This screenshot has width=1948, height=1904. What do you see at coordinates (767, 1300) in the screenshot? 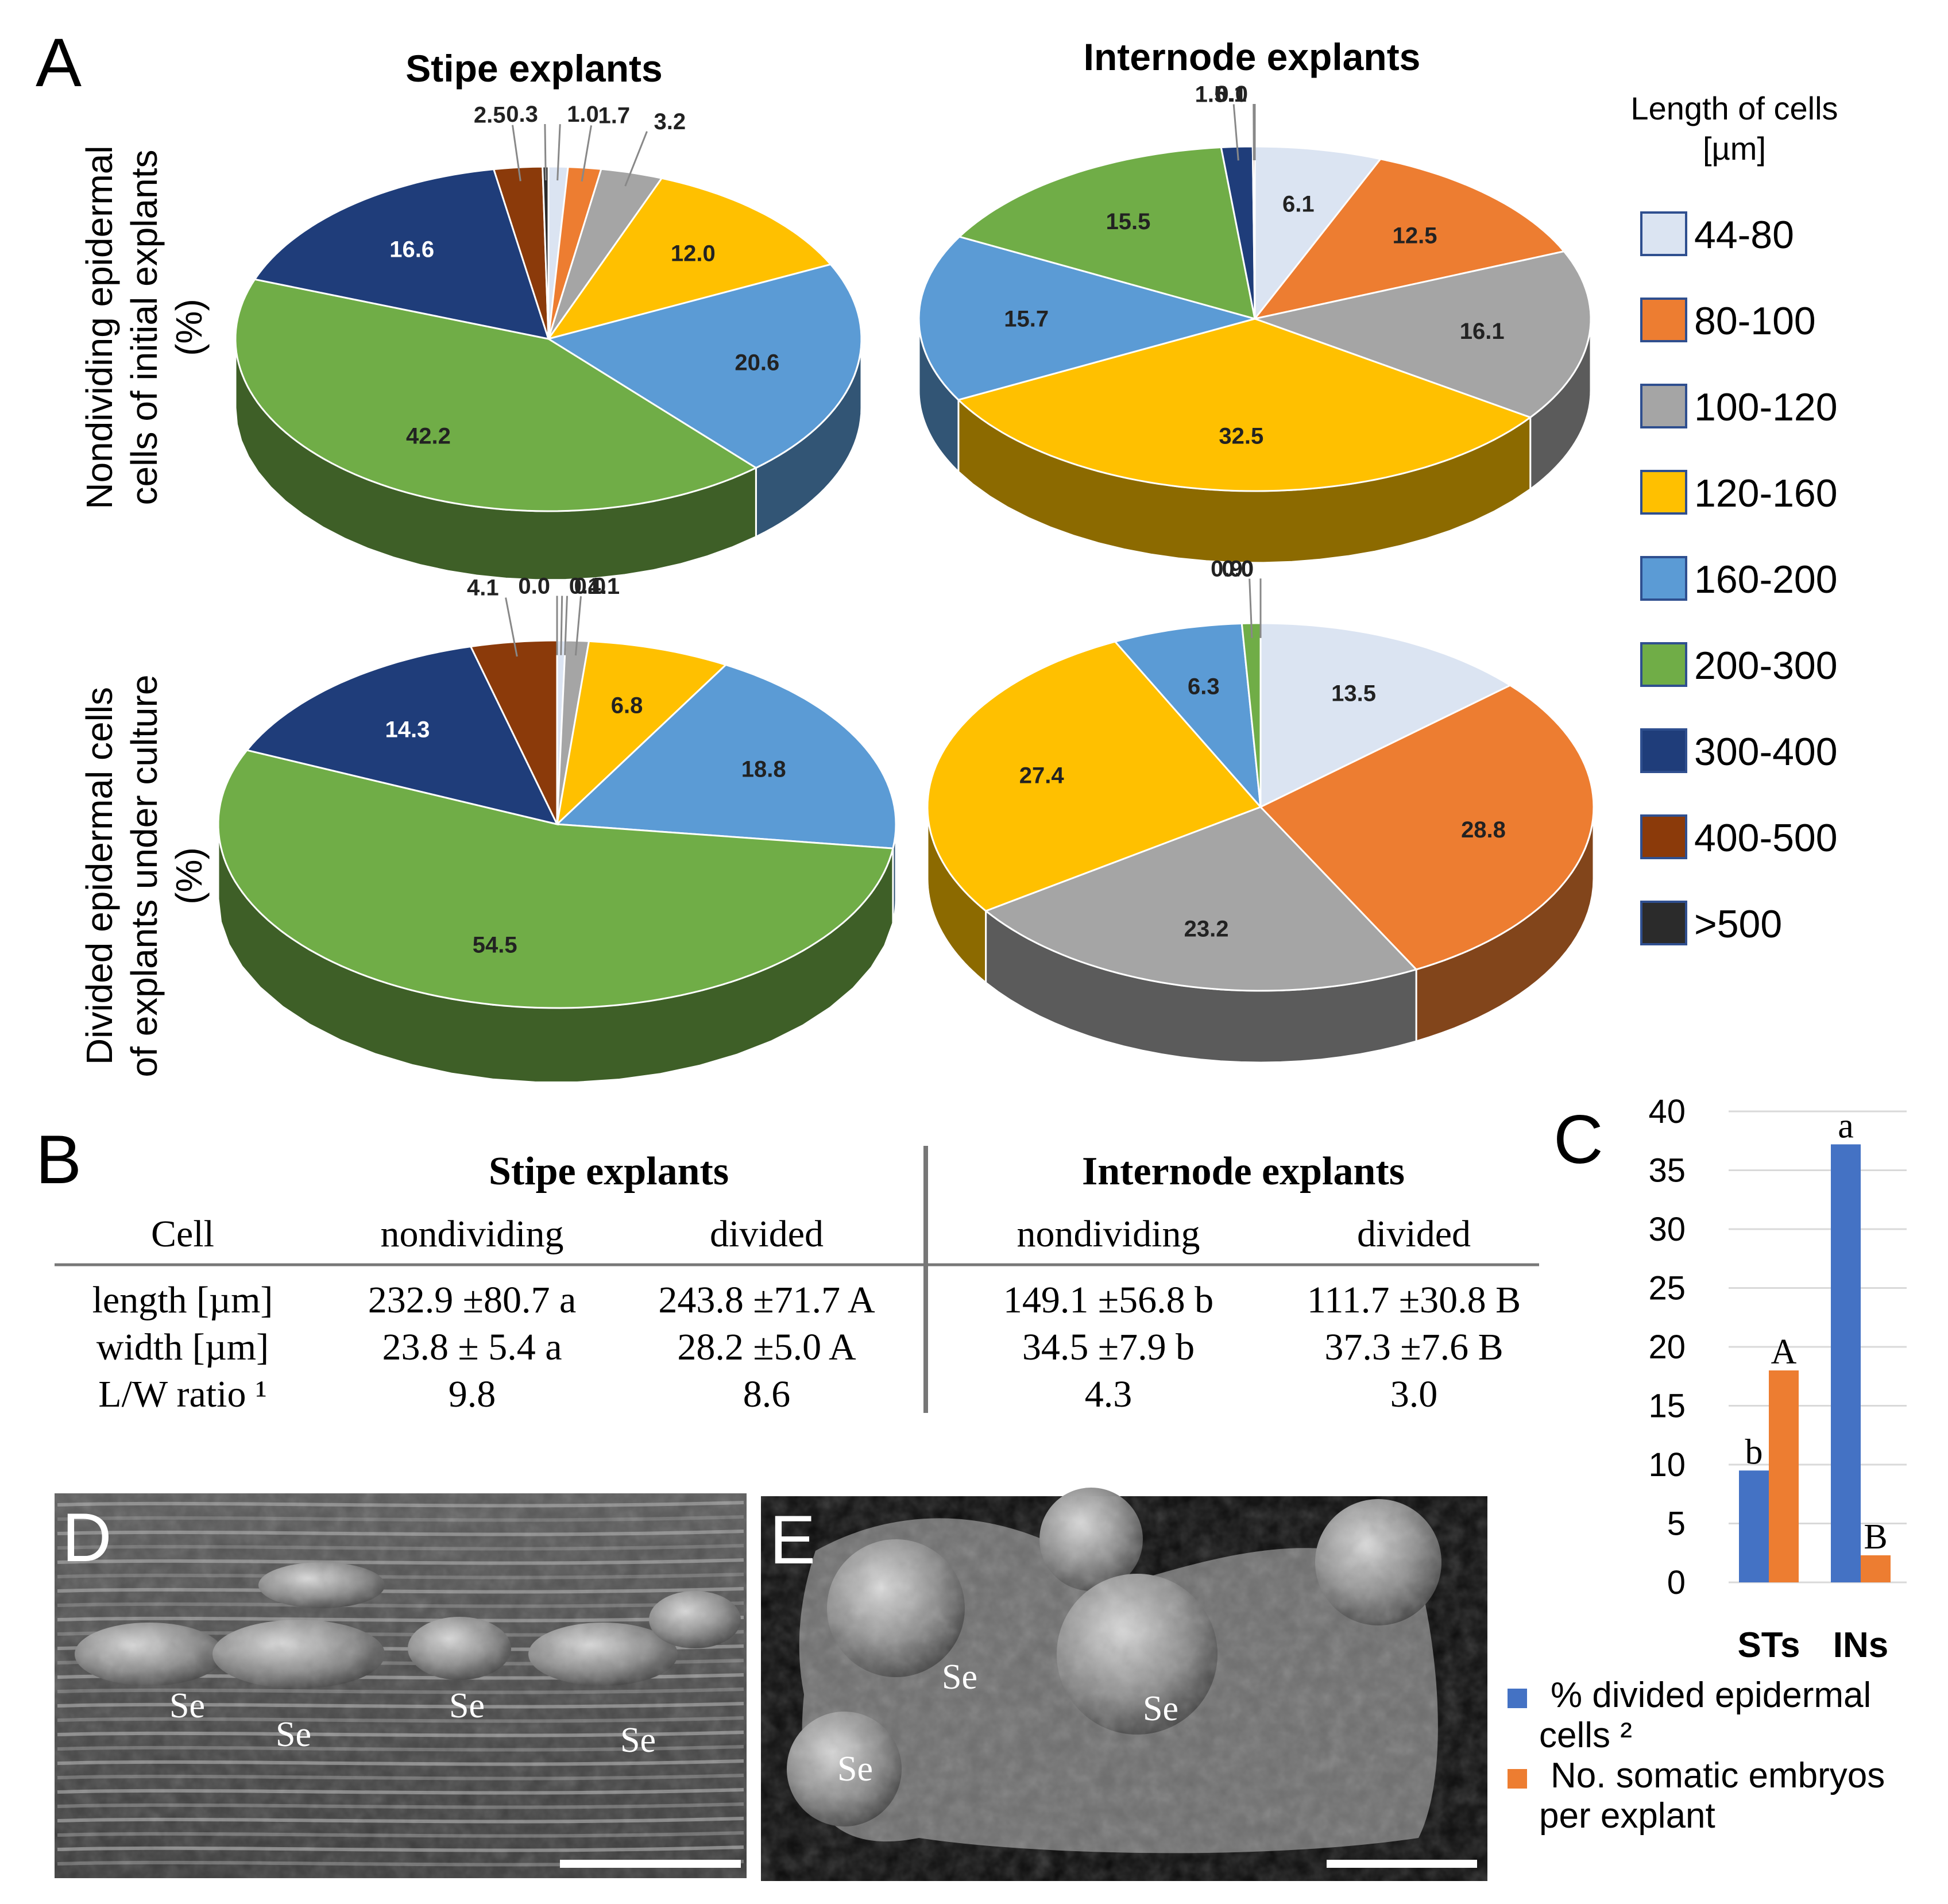
I see `table-cell-r0-c2: 243.8 ±71.7 A` at bounding box center [767, 1300].